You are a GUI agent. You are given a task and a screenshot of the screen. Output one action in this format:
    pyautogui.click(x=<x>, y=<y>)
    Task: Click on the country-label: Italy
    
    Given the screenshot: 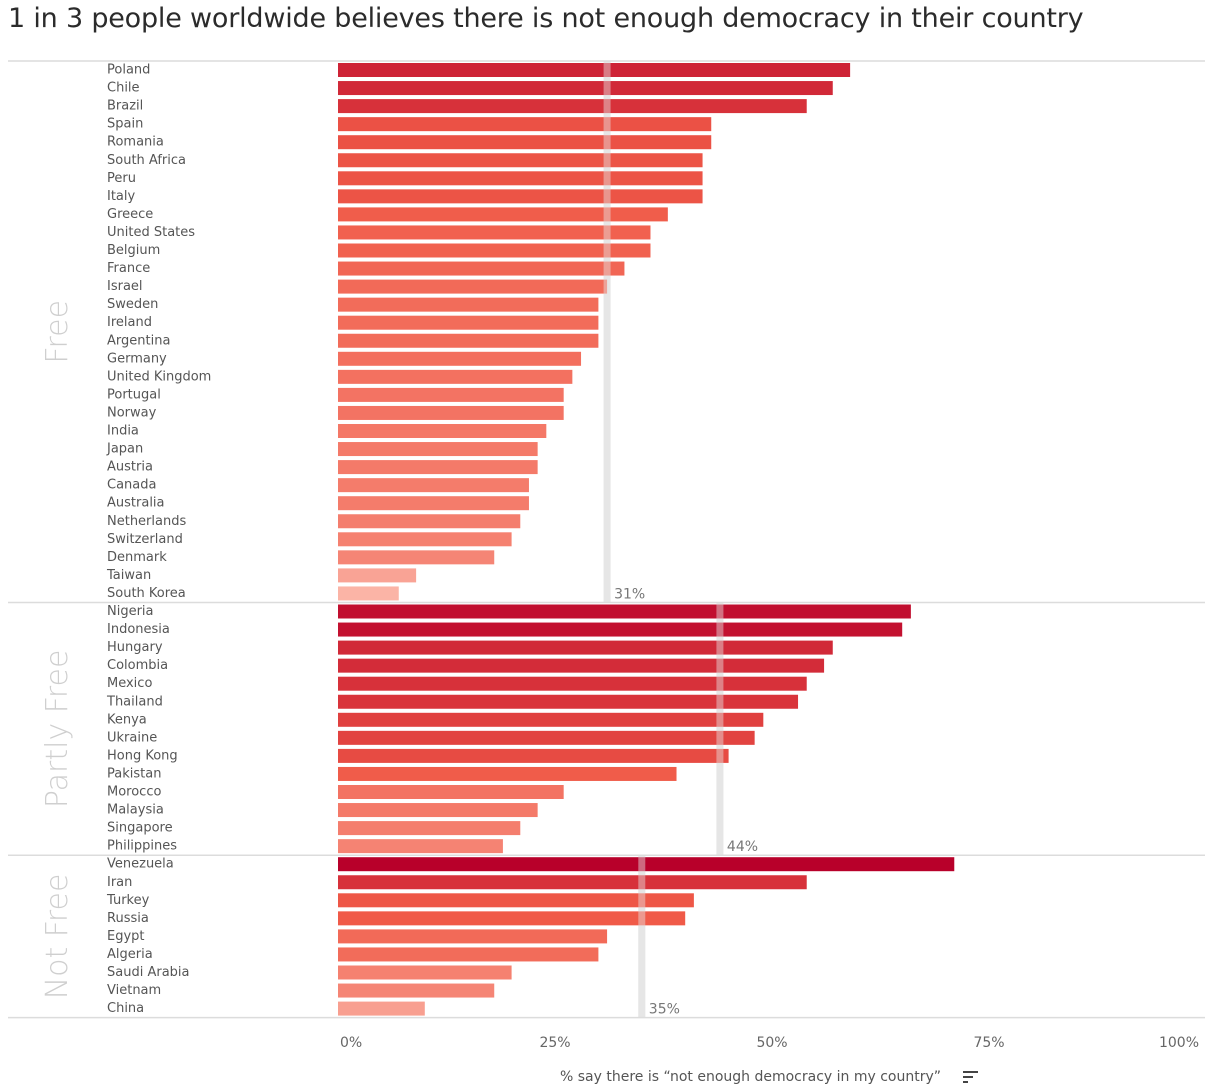 What is the action you would take?
    pyautogui.click(x=121, y=196)
    